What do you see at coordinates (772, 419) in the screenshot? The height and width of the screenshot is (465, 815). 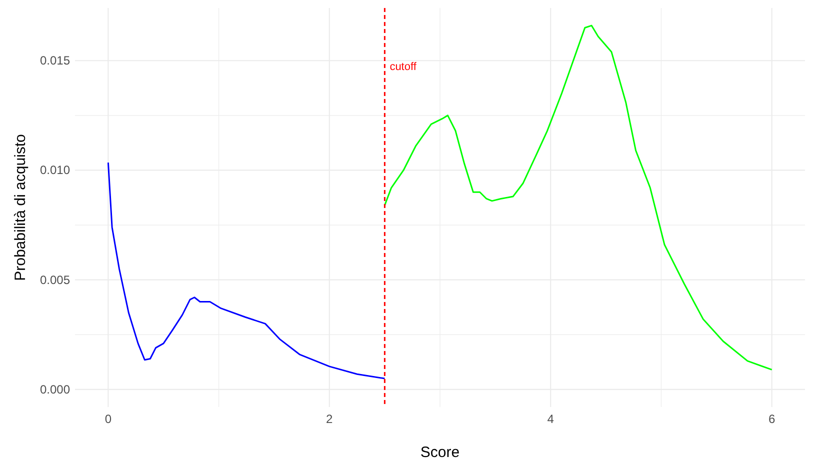 I see `x-tick-label: 6` at bounding box center [772, 419].